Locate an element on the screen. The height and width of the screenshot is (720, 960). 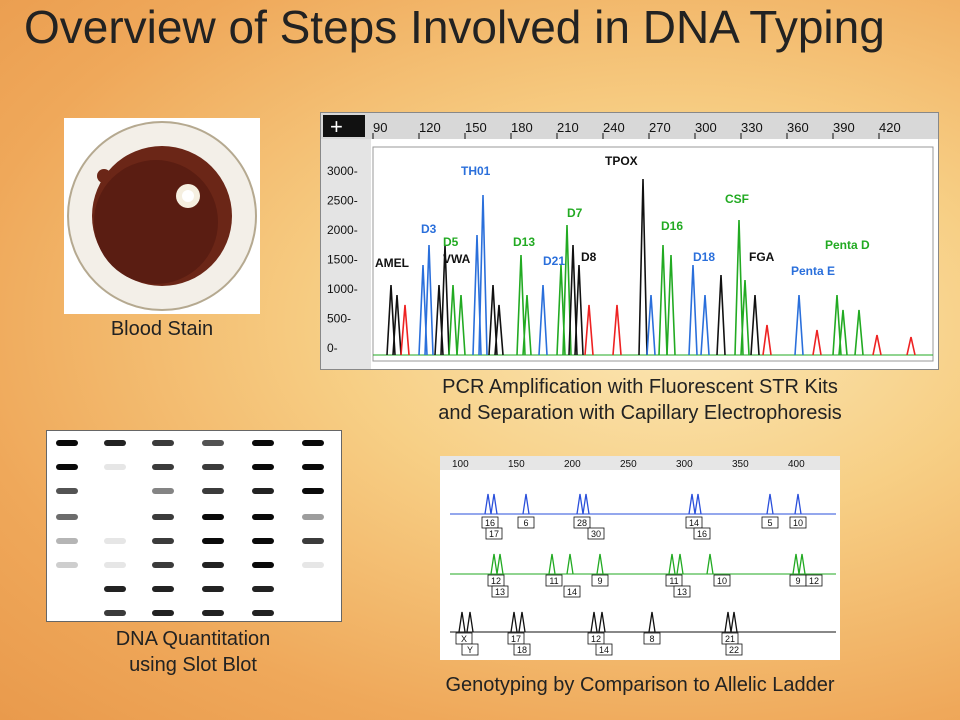
slot-caption-line1: DNA Quantitation is located at coordinates (193, 639).